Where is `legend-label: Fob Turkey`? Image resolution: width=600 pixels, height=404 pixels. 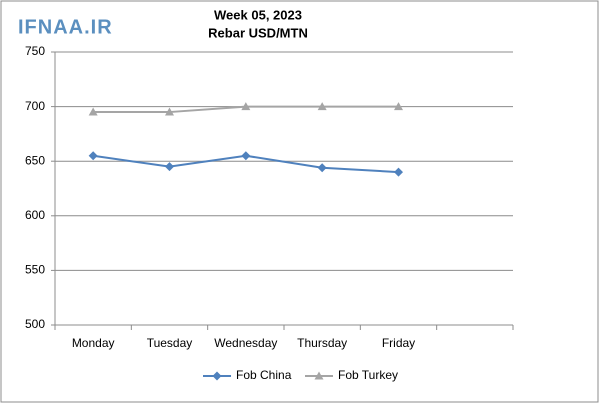
legend-label: Fob Turkey is located at coordinates (368, 375).